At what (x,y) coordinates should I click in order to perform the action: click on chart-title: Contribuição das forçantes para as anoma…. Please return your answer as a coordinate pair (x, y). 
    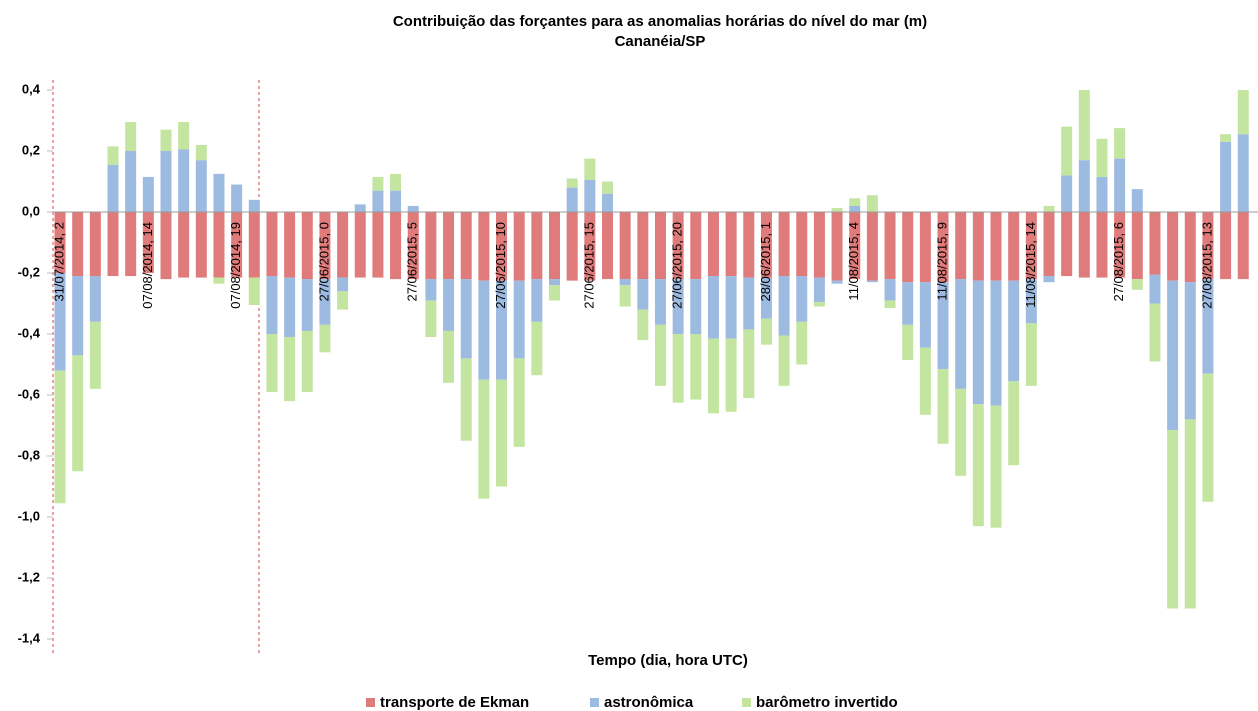
    Looking at the image, I should click on (660, 21).